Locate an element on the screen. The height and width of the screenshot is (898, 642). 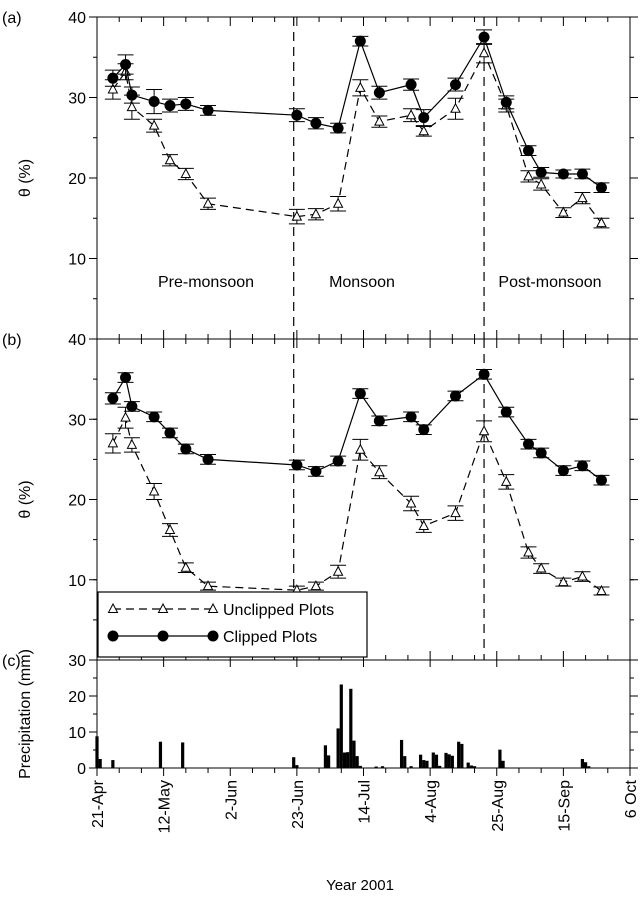
panel-label: (a) is located at coordinates (12, 18).